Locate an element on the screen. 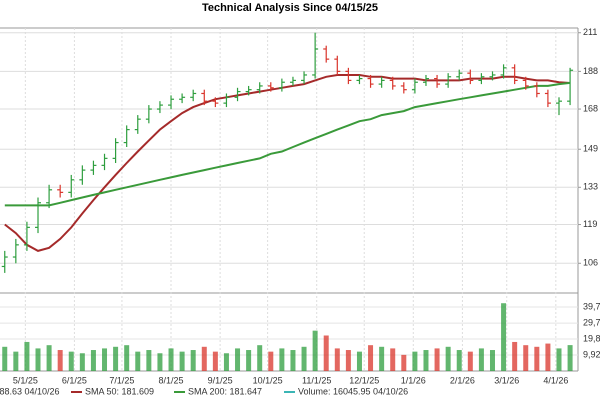 The image size is (600, 400). y-tick-label: 106 is located at coordinates (590, 263).